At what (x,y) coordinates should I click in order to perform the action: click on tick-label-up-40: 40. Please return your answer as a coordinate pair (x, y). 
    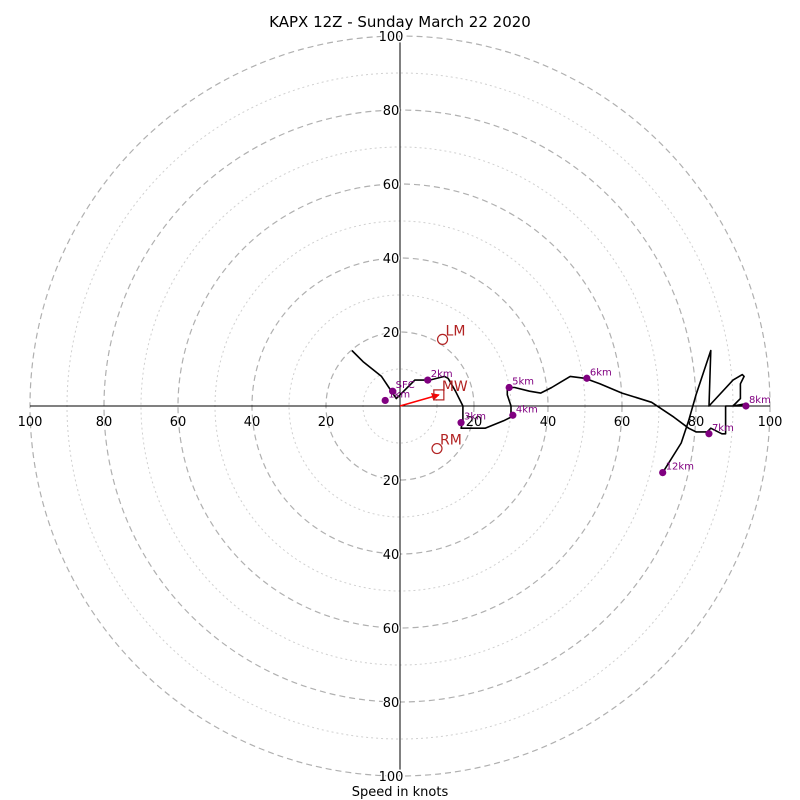
    Looking at the image, I should click on (391, 259).